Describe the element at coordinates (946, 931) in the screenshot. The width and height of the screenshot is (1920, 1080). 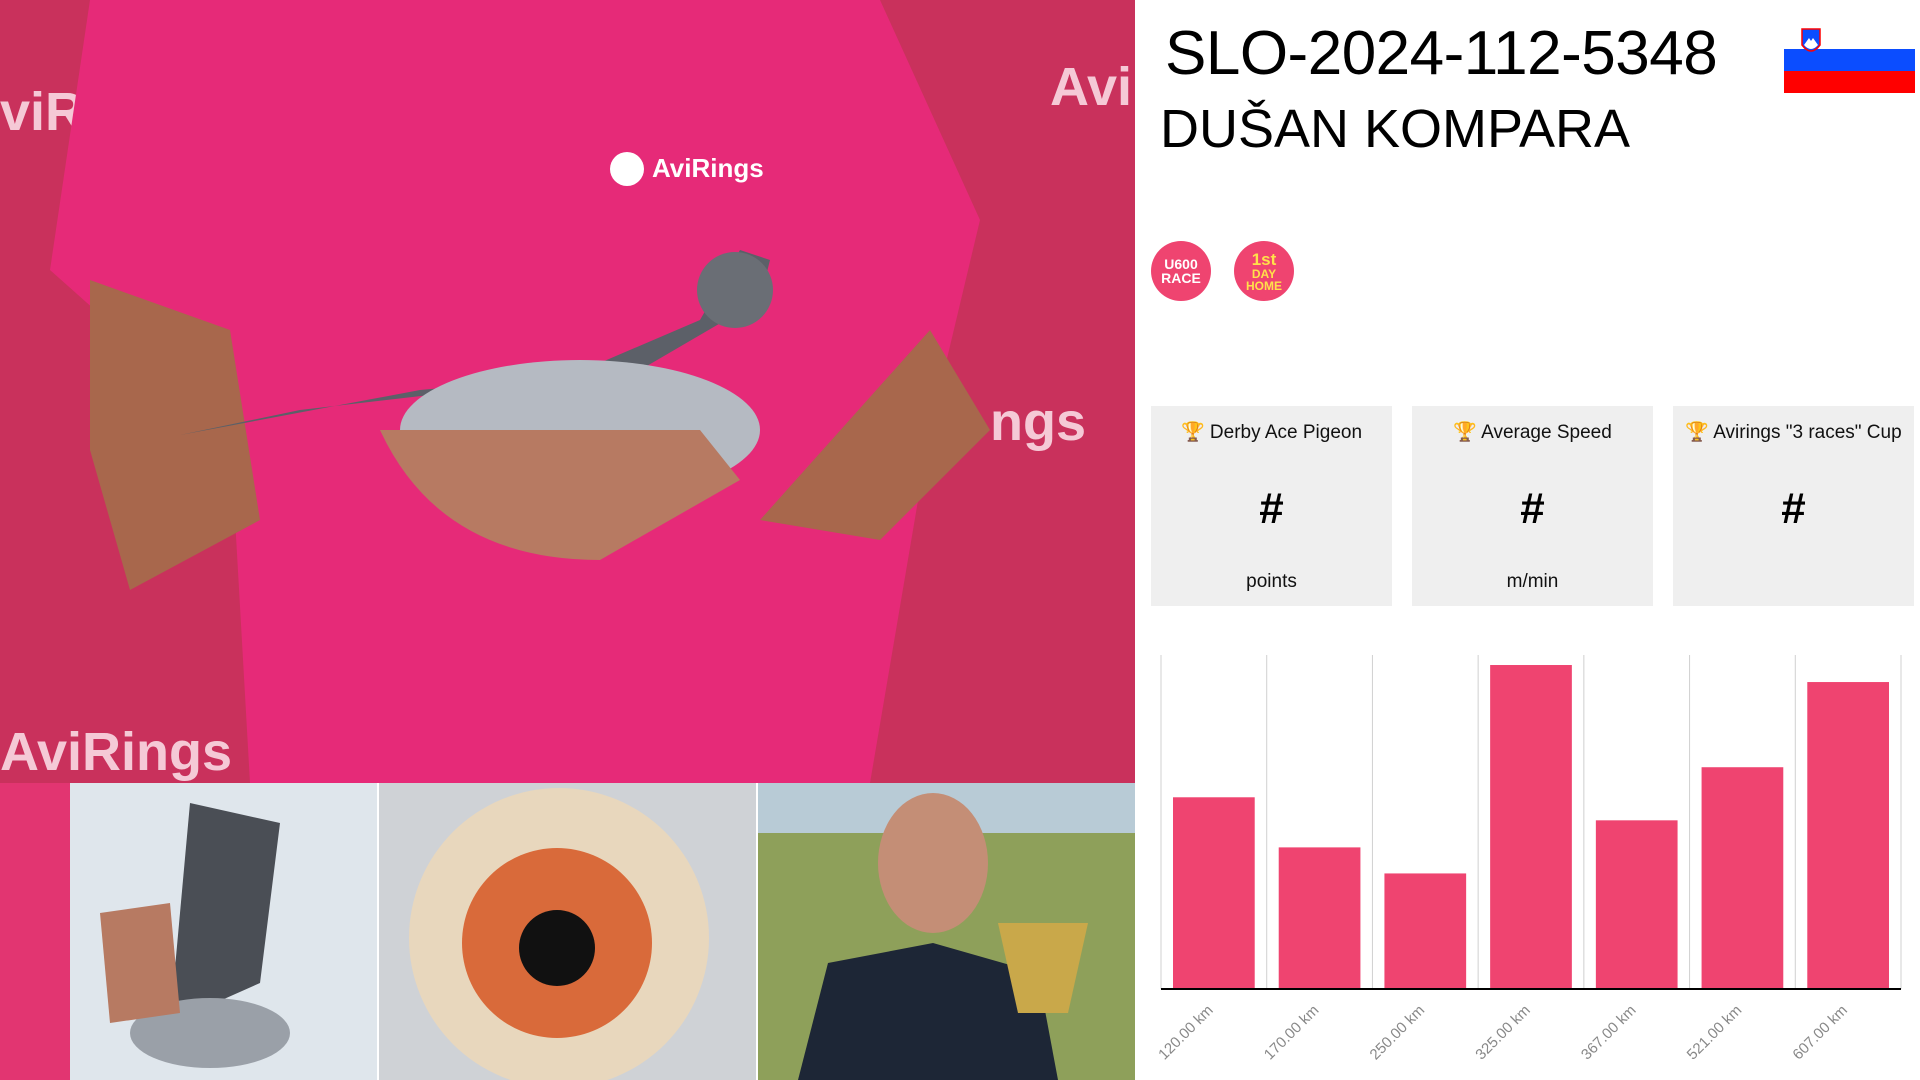
I see `owner-trophy-photo` at that location.